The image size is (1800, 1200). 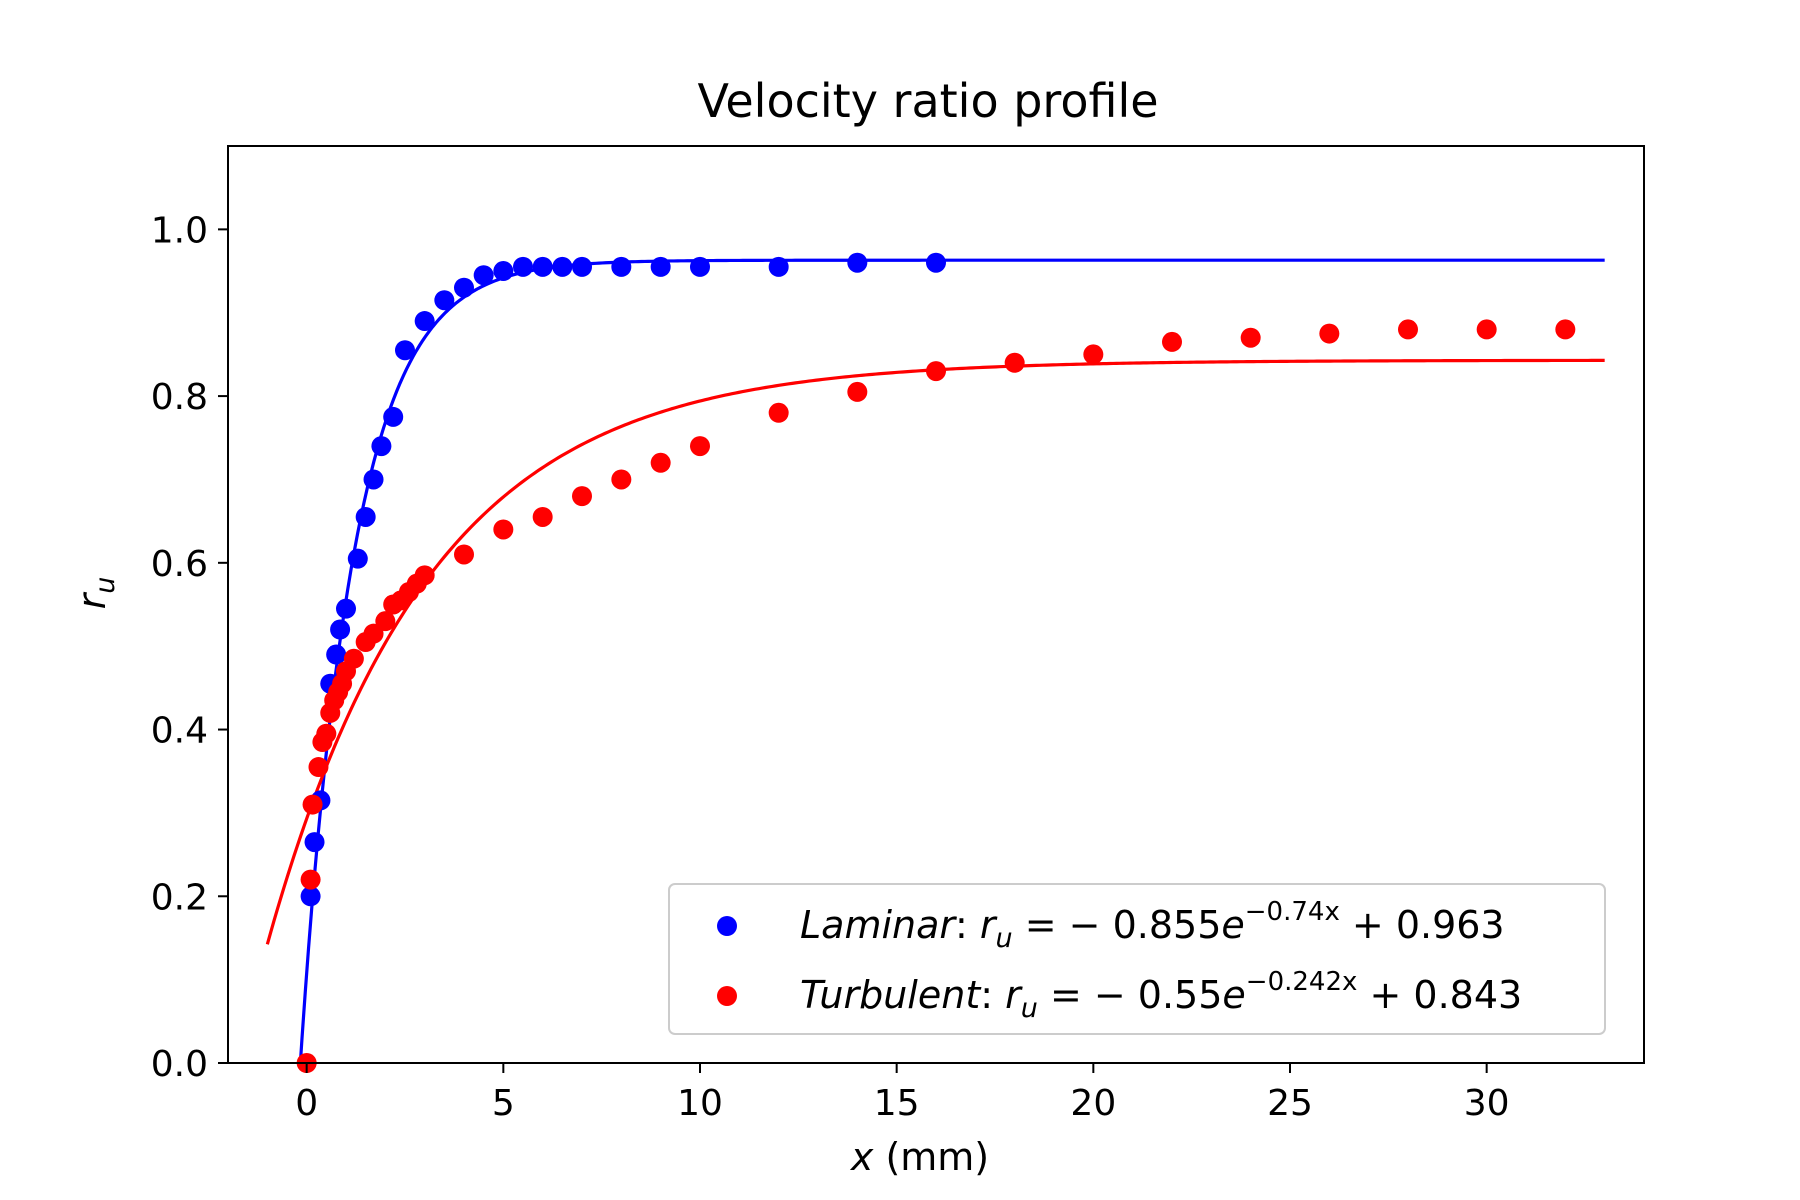 What do you see at coordinates (1422, 925) in the screenshot?
I see `legend-laminar-tail: + 0.963` at bounding box center [1422, 925].